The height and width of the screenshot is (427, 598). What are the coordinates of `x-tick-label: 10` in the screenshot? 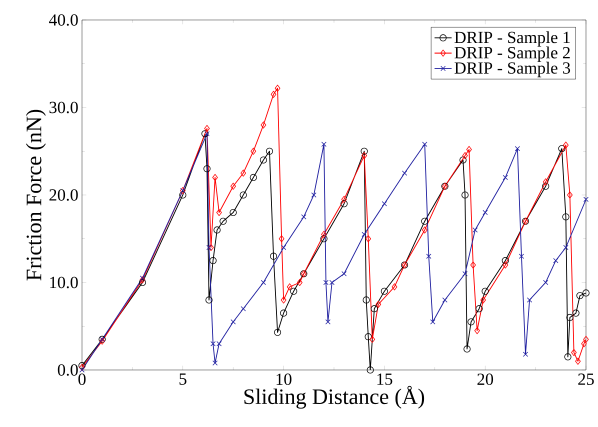 It's located at (284, 379).